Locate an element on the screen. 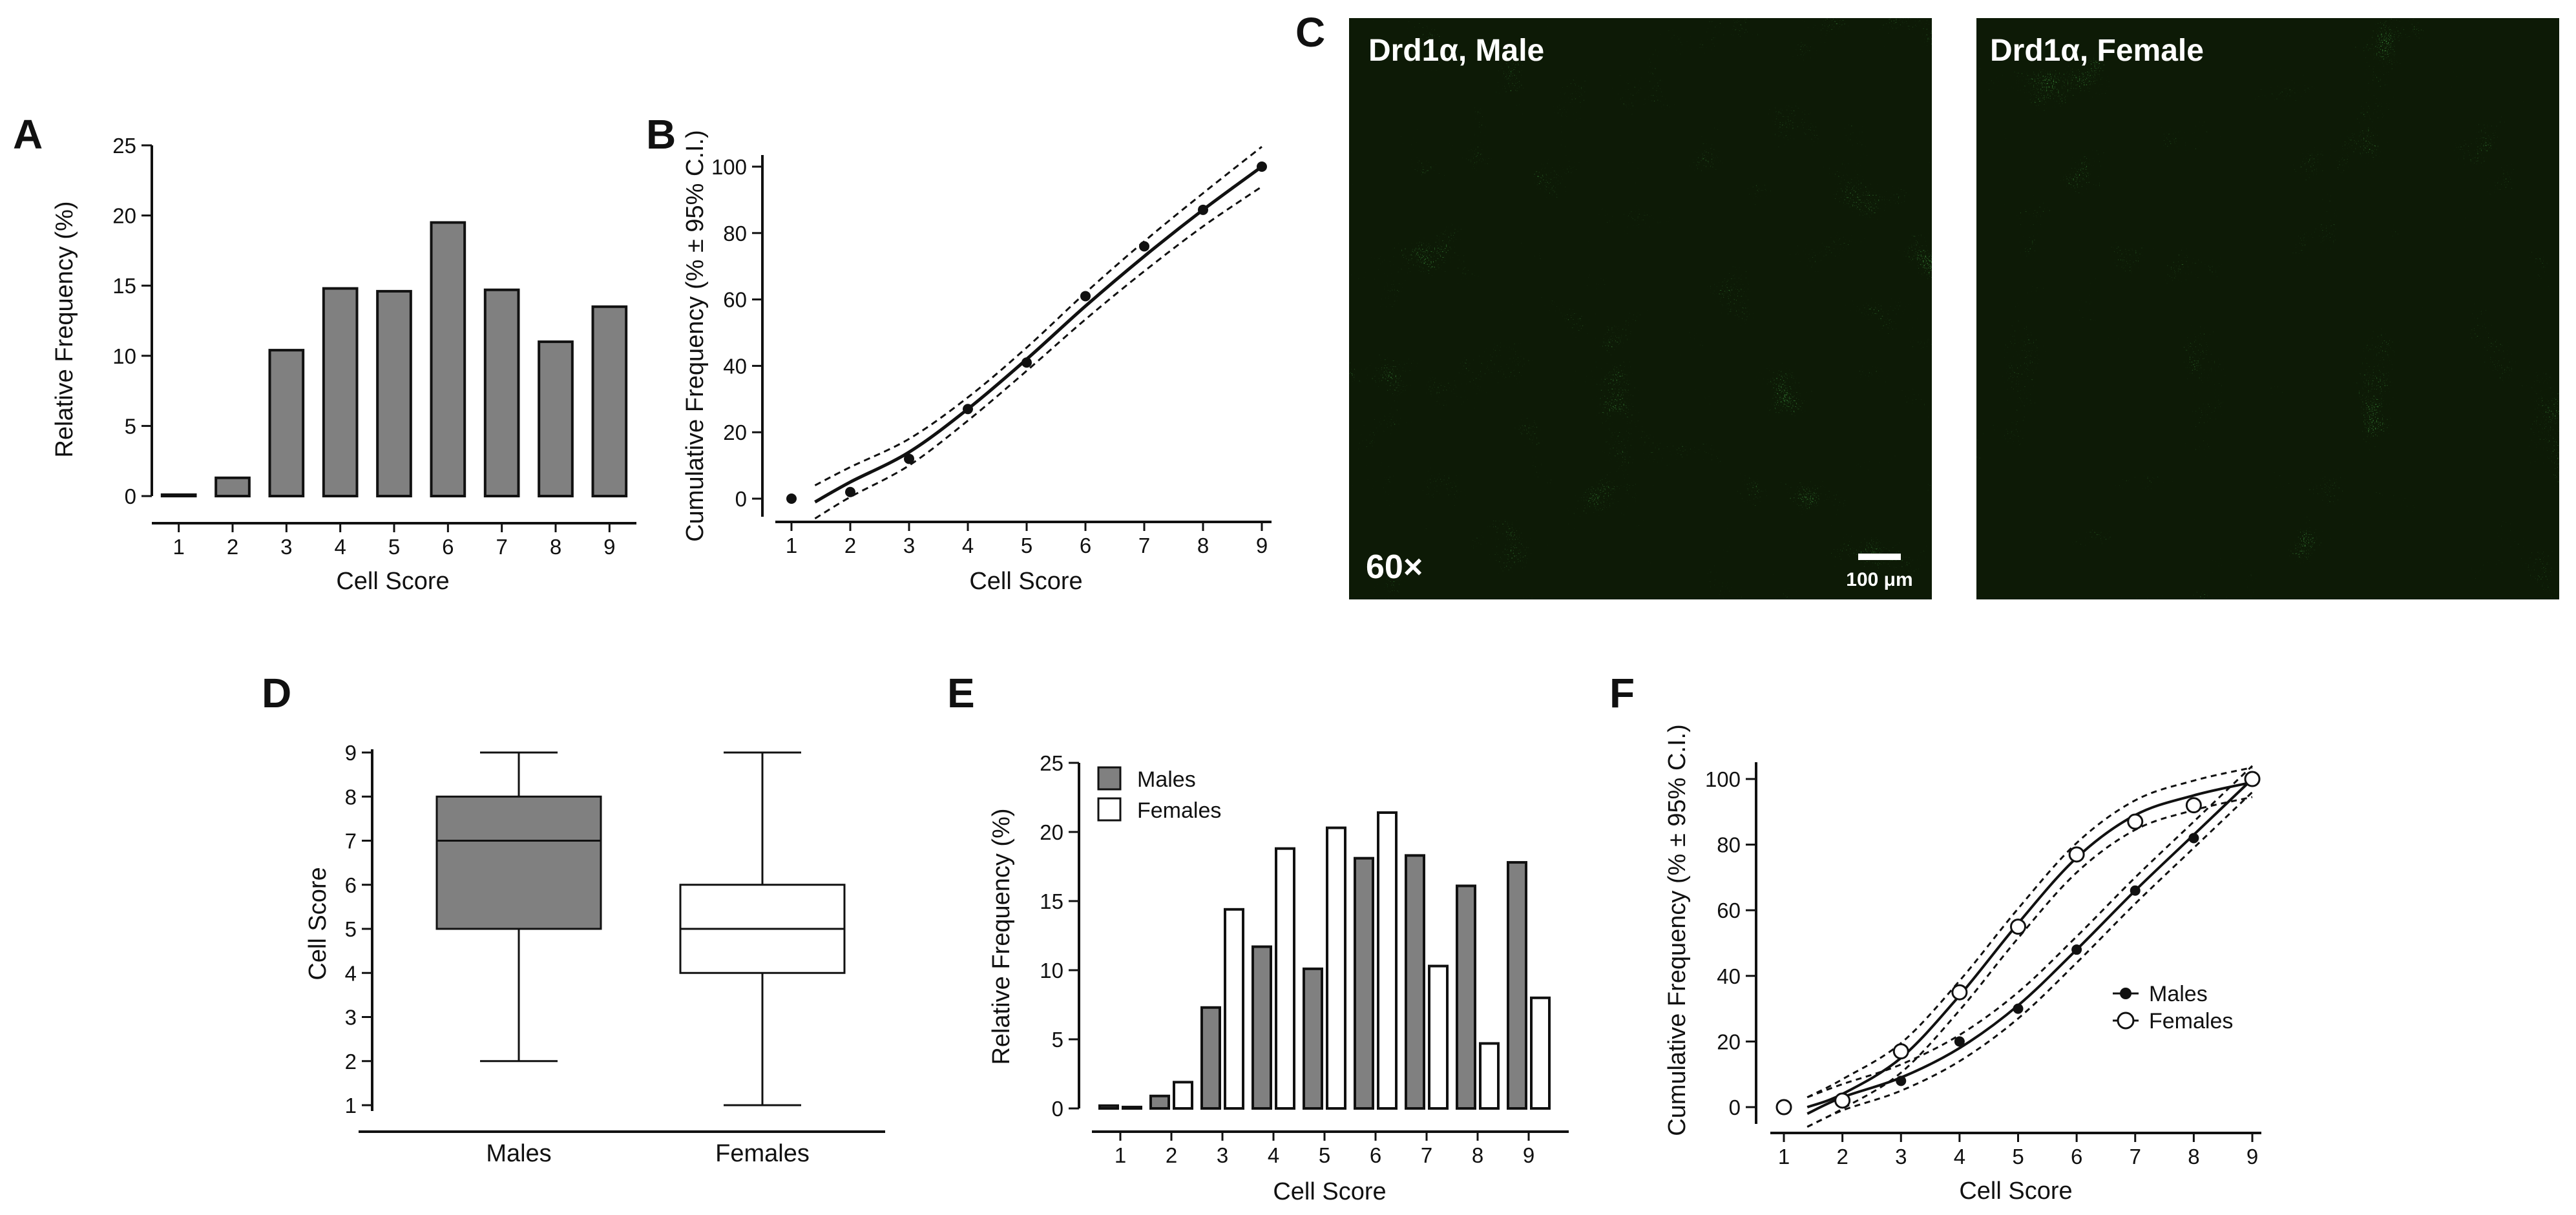  chart-b-x-tick-label: 9 is located at coordinates (1262, 545).